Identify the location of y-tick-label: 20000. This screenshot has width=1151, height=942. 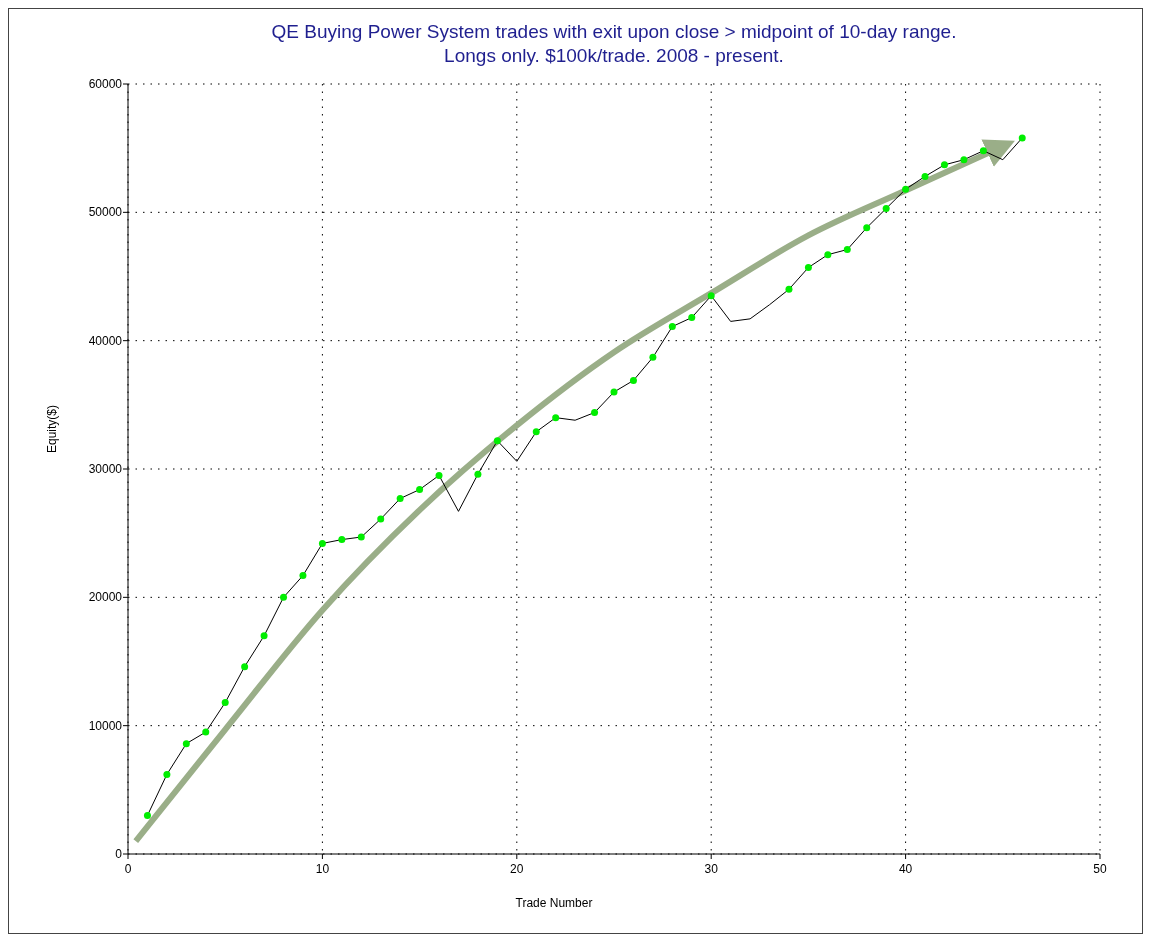
(105, 597).